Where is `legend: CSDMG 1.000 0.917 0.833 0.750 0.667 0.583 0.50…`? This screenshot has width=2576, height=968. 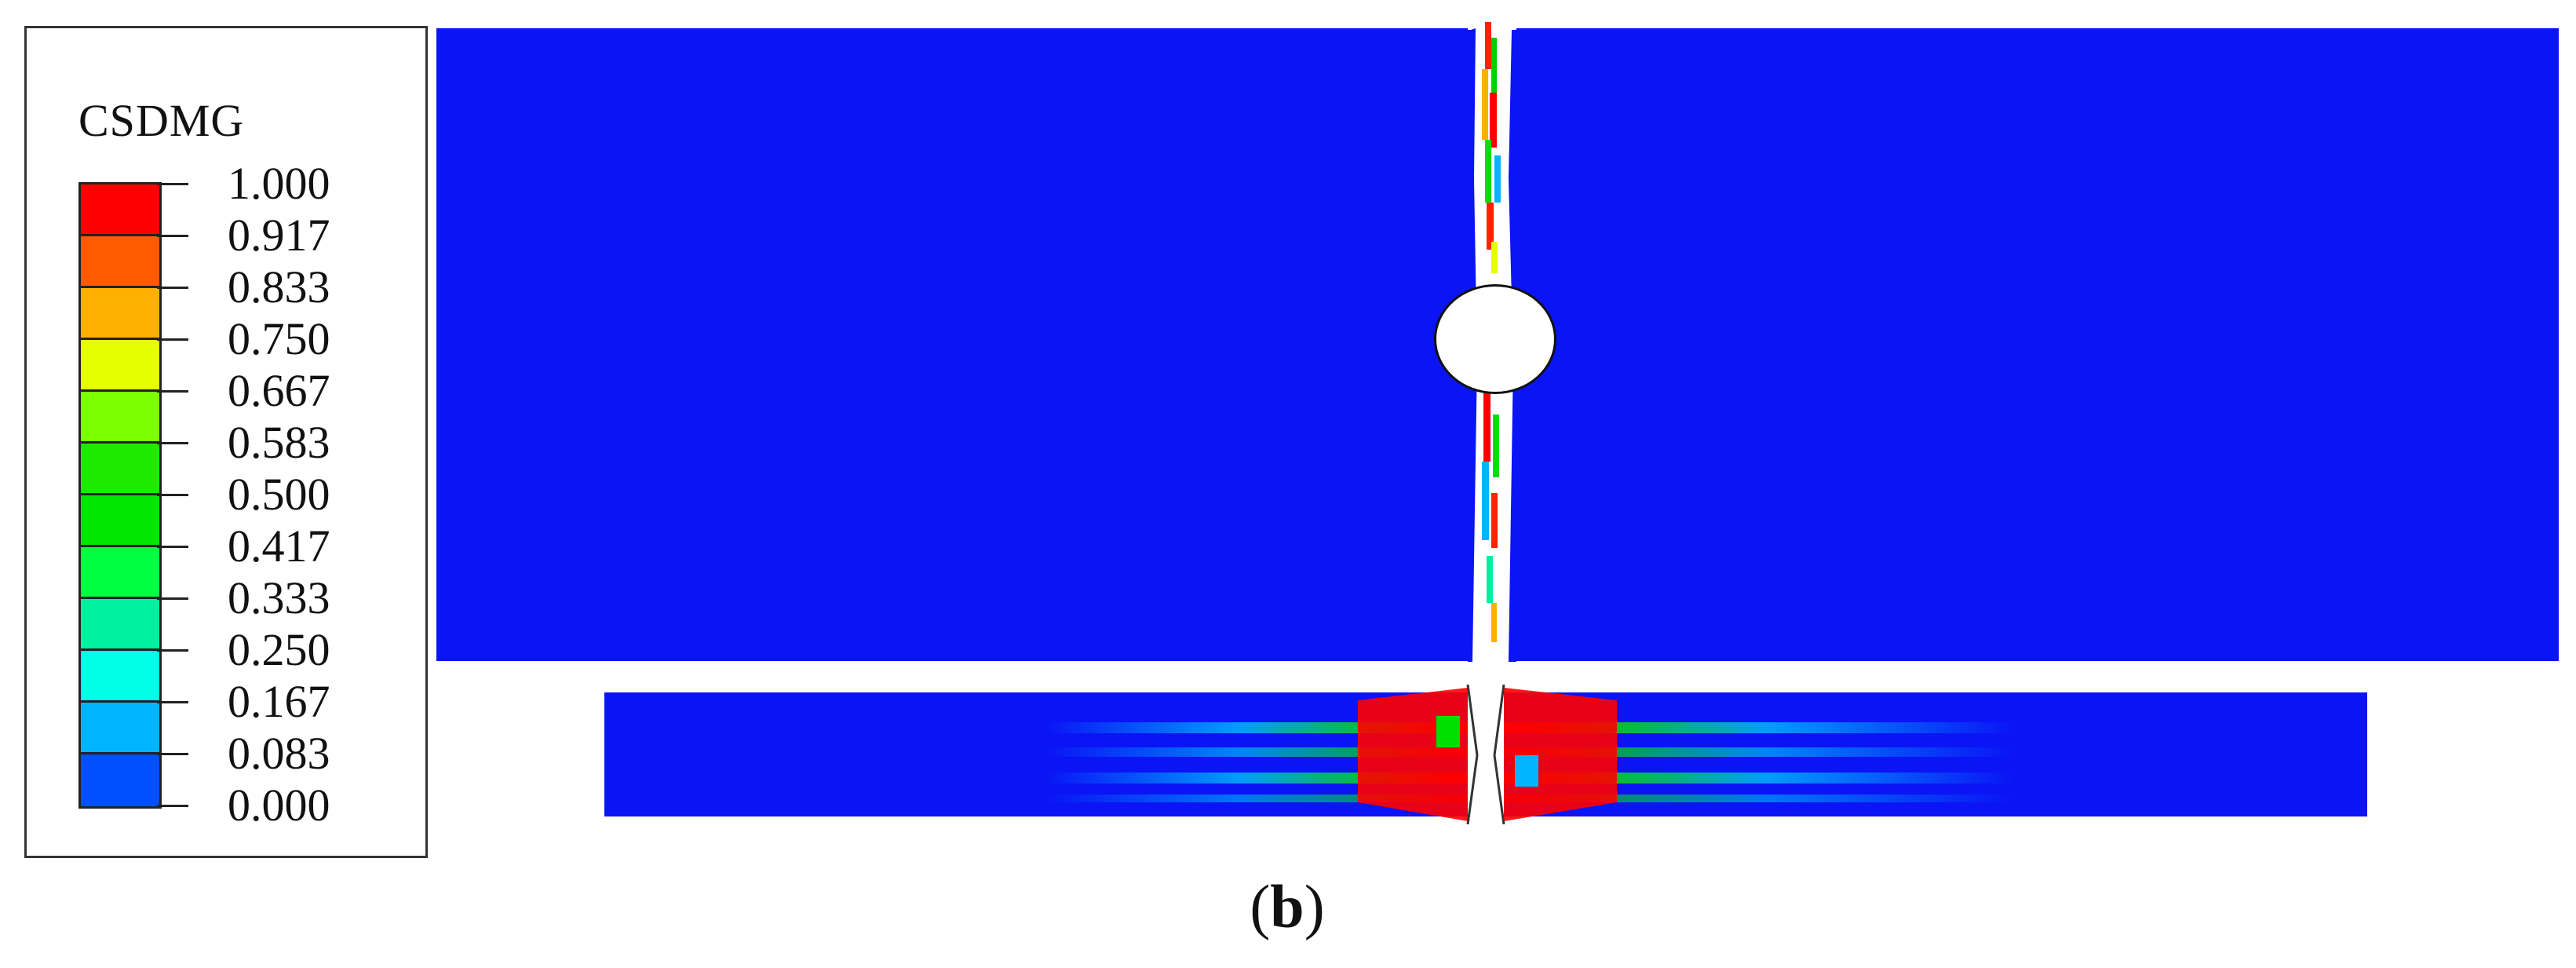 legend: CSDMG 1.000 0.917 0.833 0.750 0.667 0.583 0.50… is located at coordinates (226, 442).